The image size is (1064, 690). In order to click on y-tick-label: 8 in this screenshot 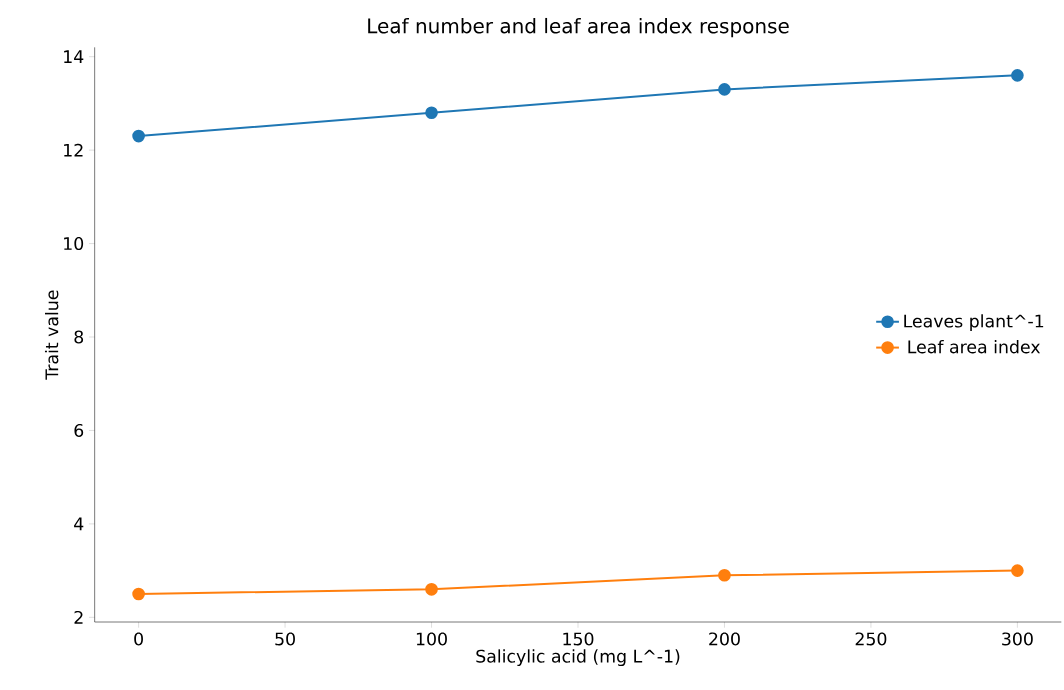, I will do `click(79, 337)`.